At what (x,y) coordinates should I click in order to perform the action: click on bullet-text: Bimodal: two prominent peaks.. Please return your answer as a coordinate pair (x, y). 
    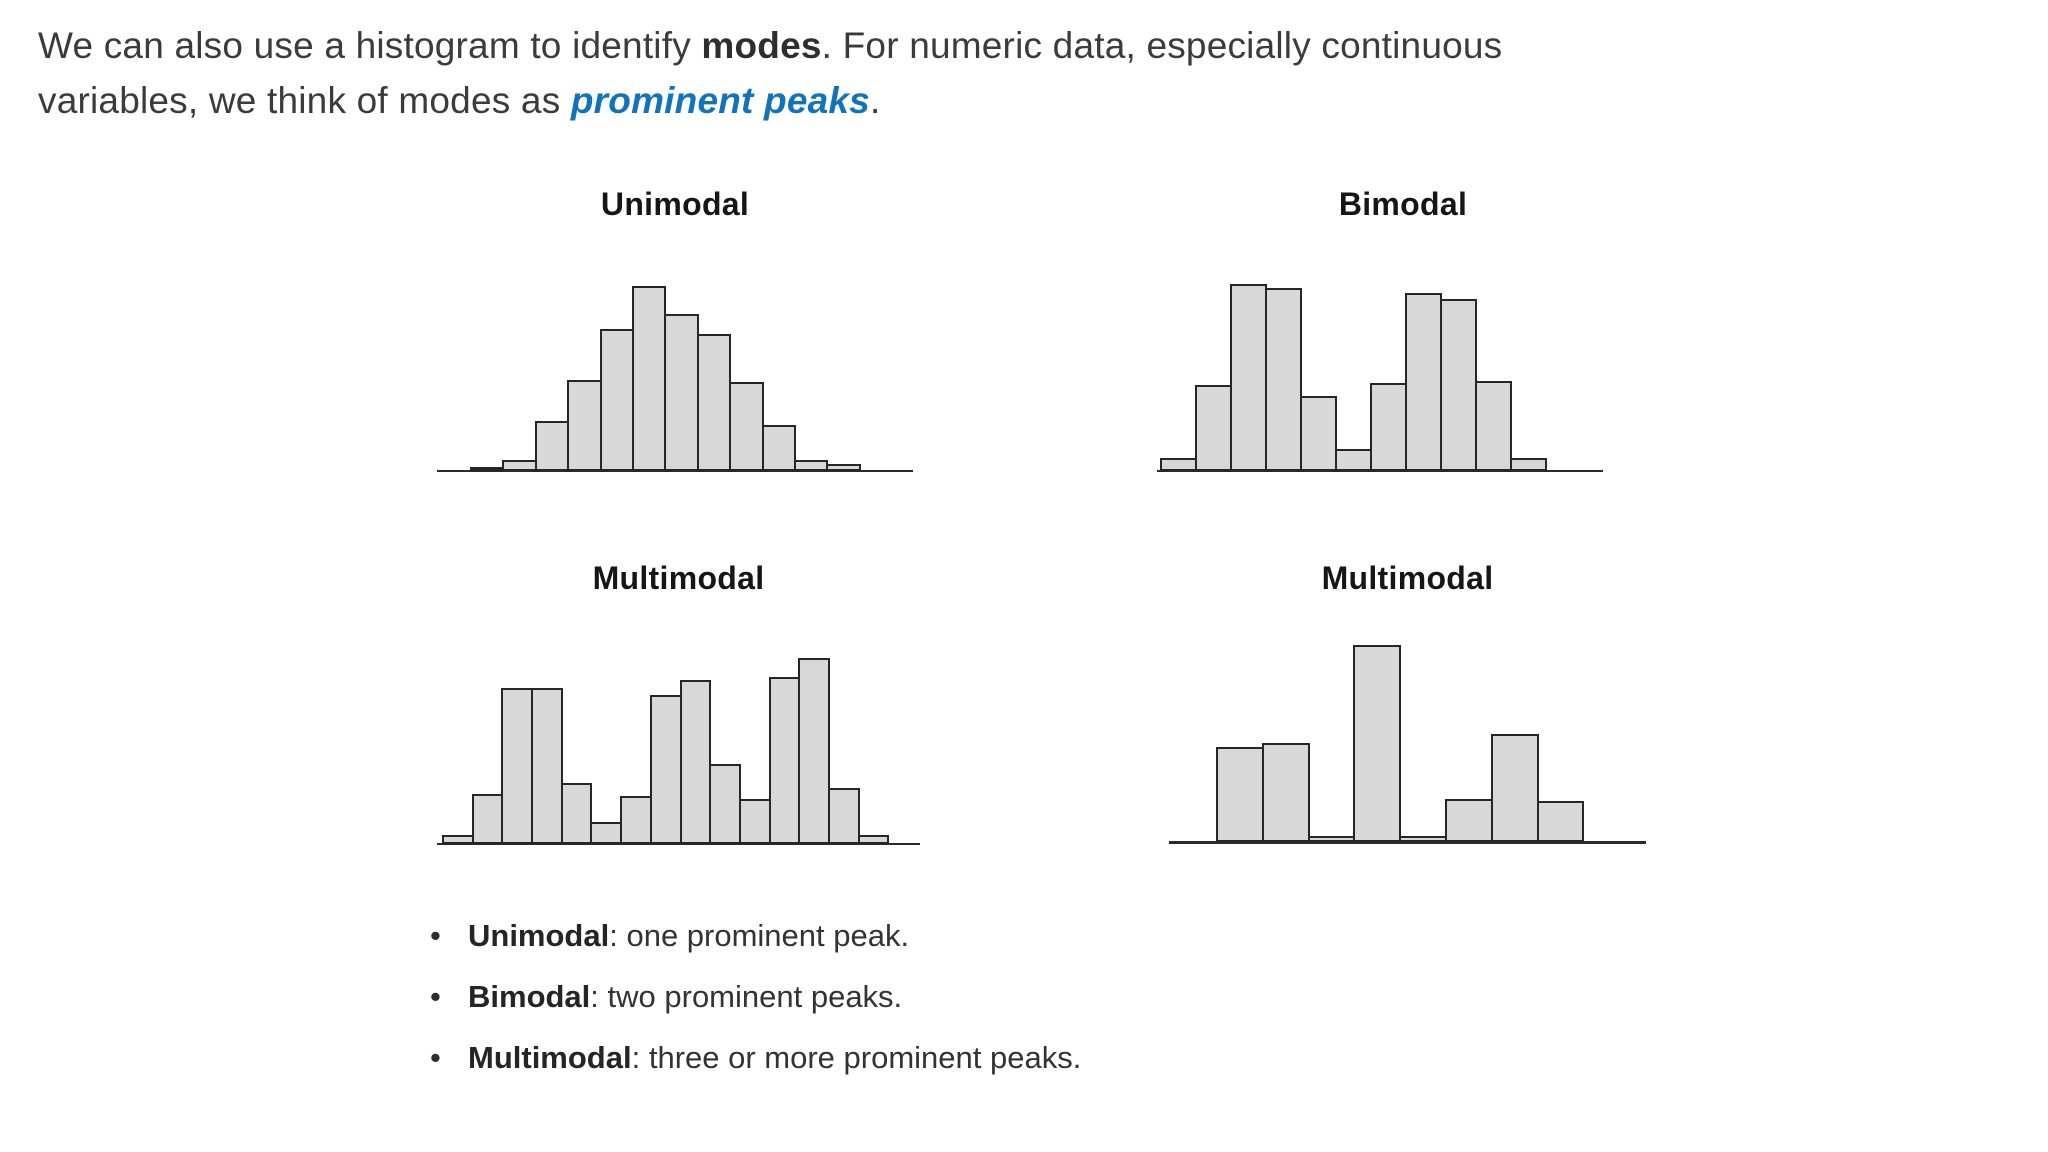
    Looking at the image, I should click on (685, 997).